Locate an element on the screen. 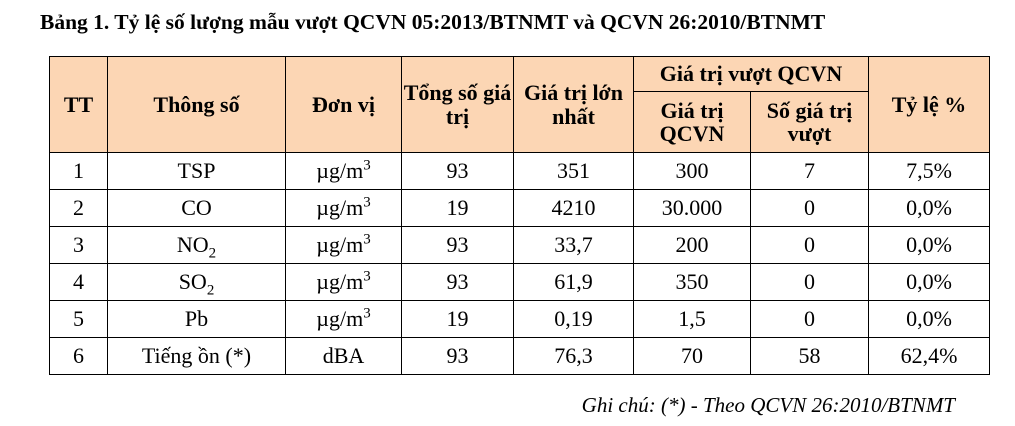 This screenshot has width=1015, height=426. cell-tt: 3 is located at coordinates (78, 245).